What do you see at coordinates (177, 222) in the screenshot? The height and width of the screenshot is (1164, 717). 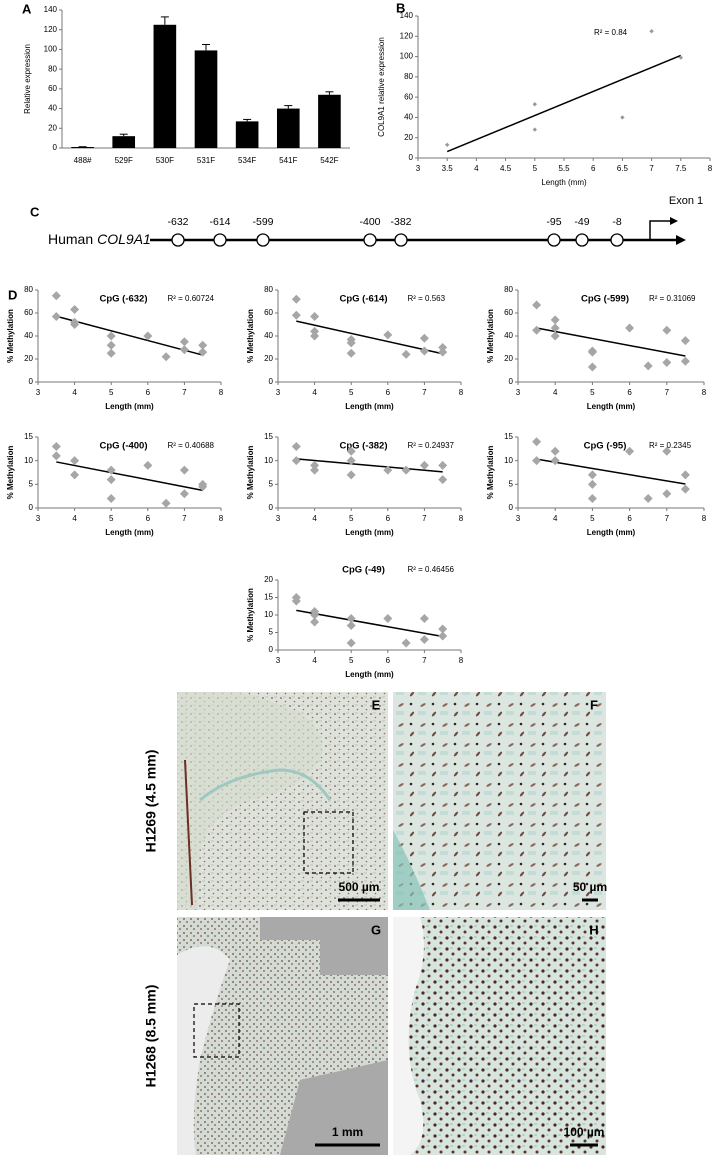 I see `site-label: -632` at bounding box center [177, 222].